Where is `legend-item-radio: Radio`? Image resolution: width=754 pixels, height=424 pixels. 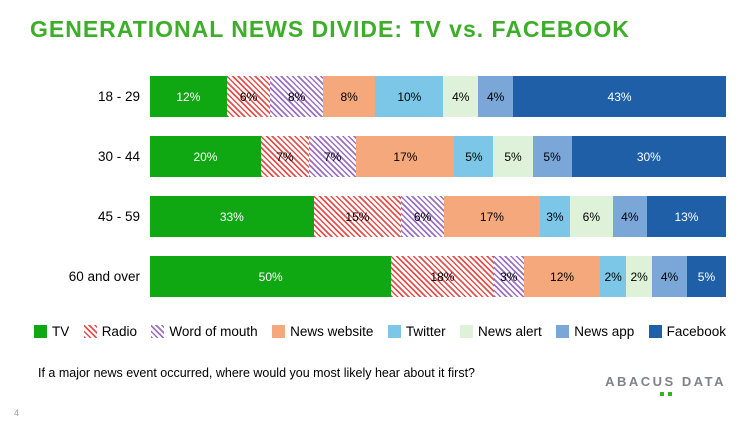
legend-item-radio: Radio is located at coordinates (110, 331).